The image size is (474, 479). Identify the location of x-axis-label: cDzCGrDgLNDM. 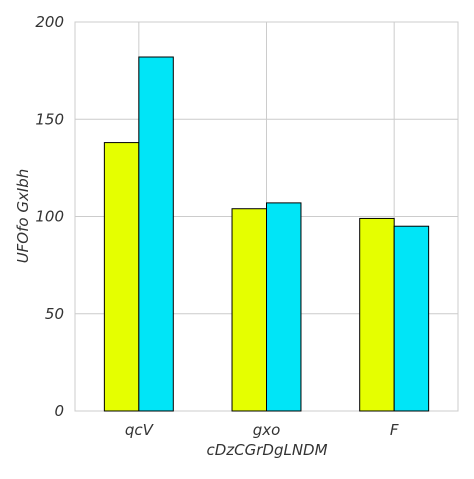
(266, 450).